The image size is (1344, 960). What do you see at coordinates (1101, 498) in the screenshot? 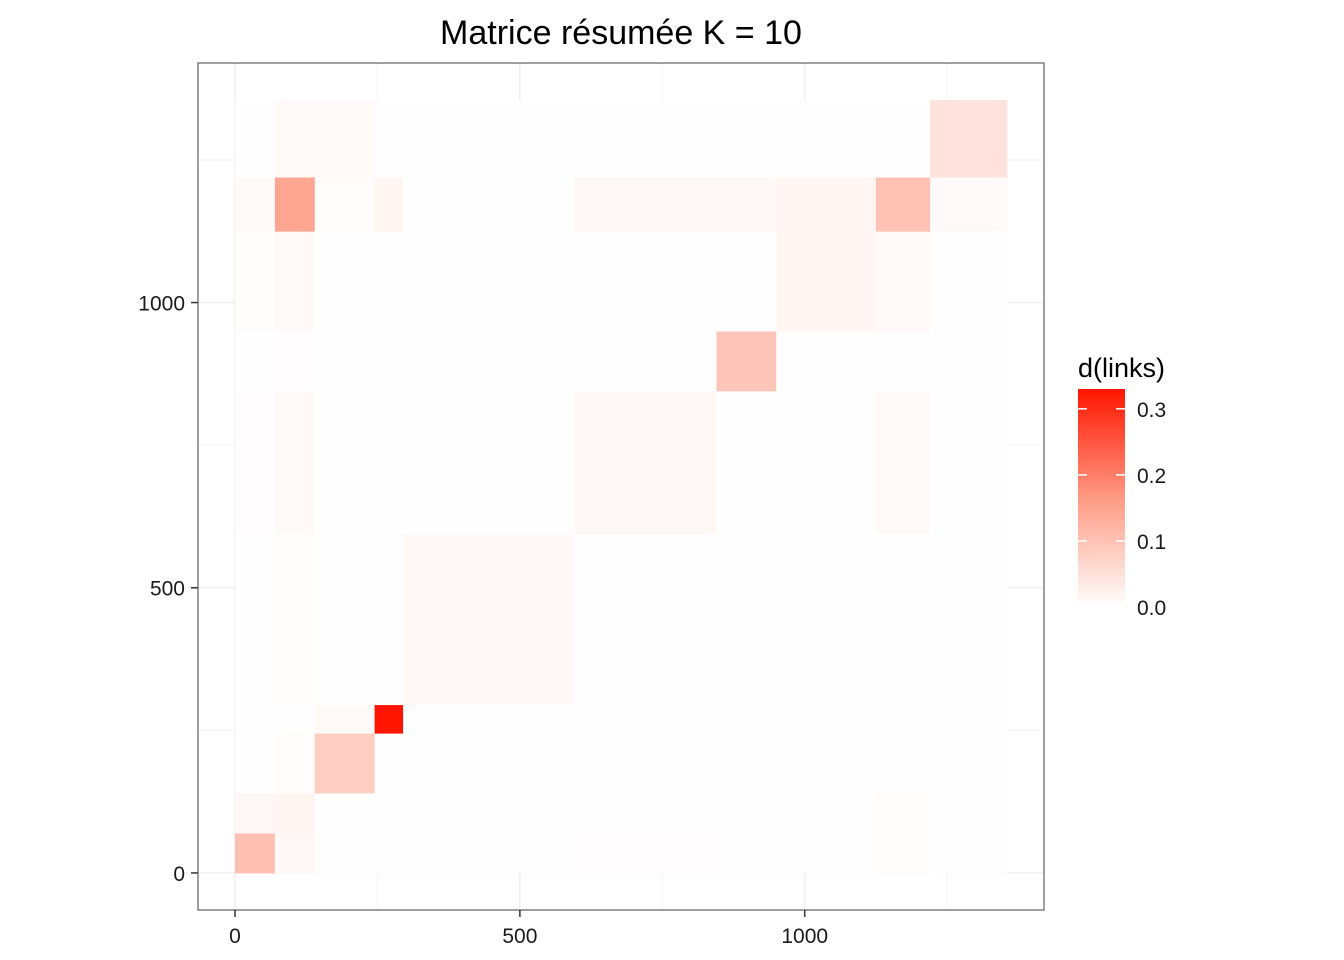
I see `legend-colorbar` at bounding box center [1101, 498].